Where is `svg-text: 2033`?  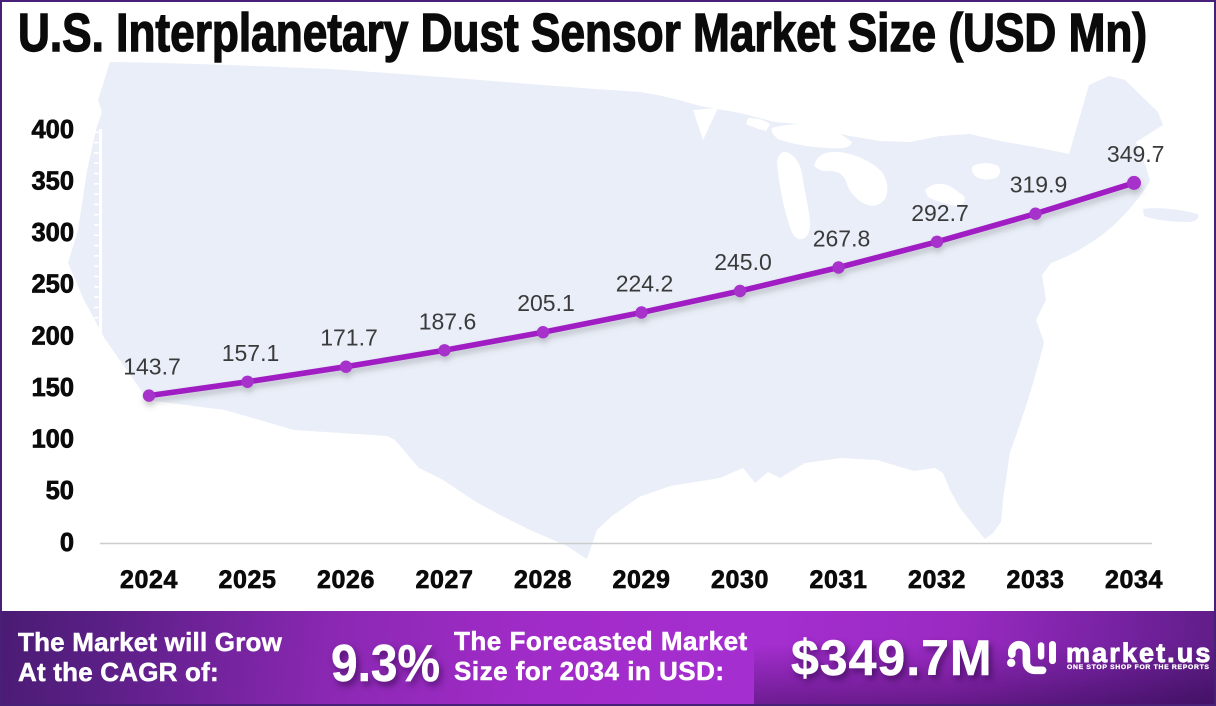
svg-text: 2033 is located at coordinates (1035, 580).